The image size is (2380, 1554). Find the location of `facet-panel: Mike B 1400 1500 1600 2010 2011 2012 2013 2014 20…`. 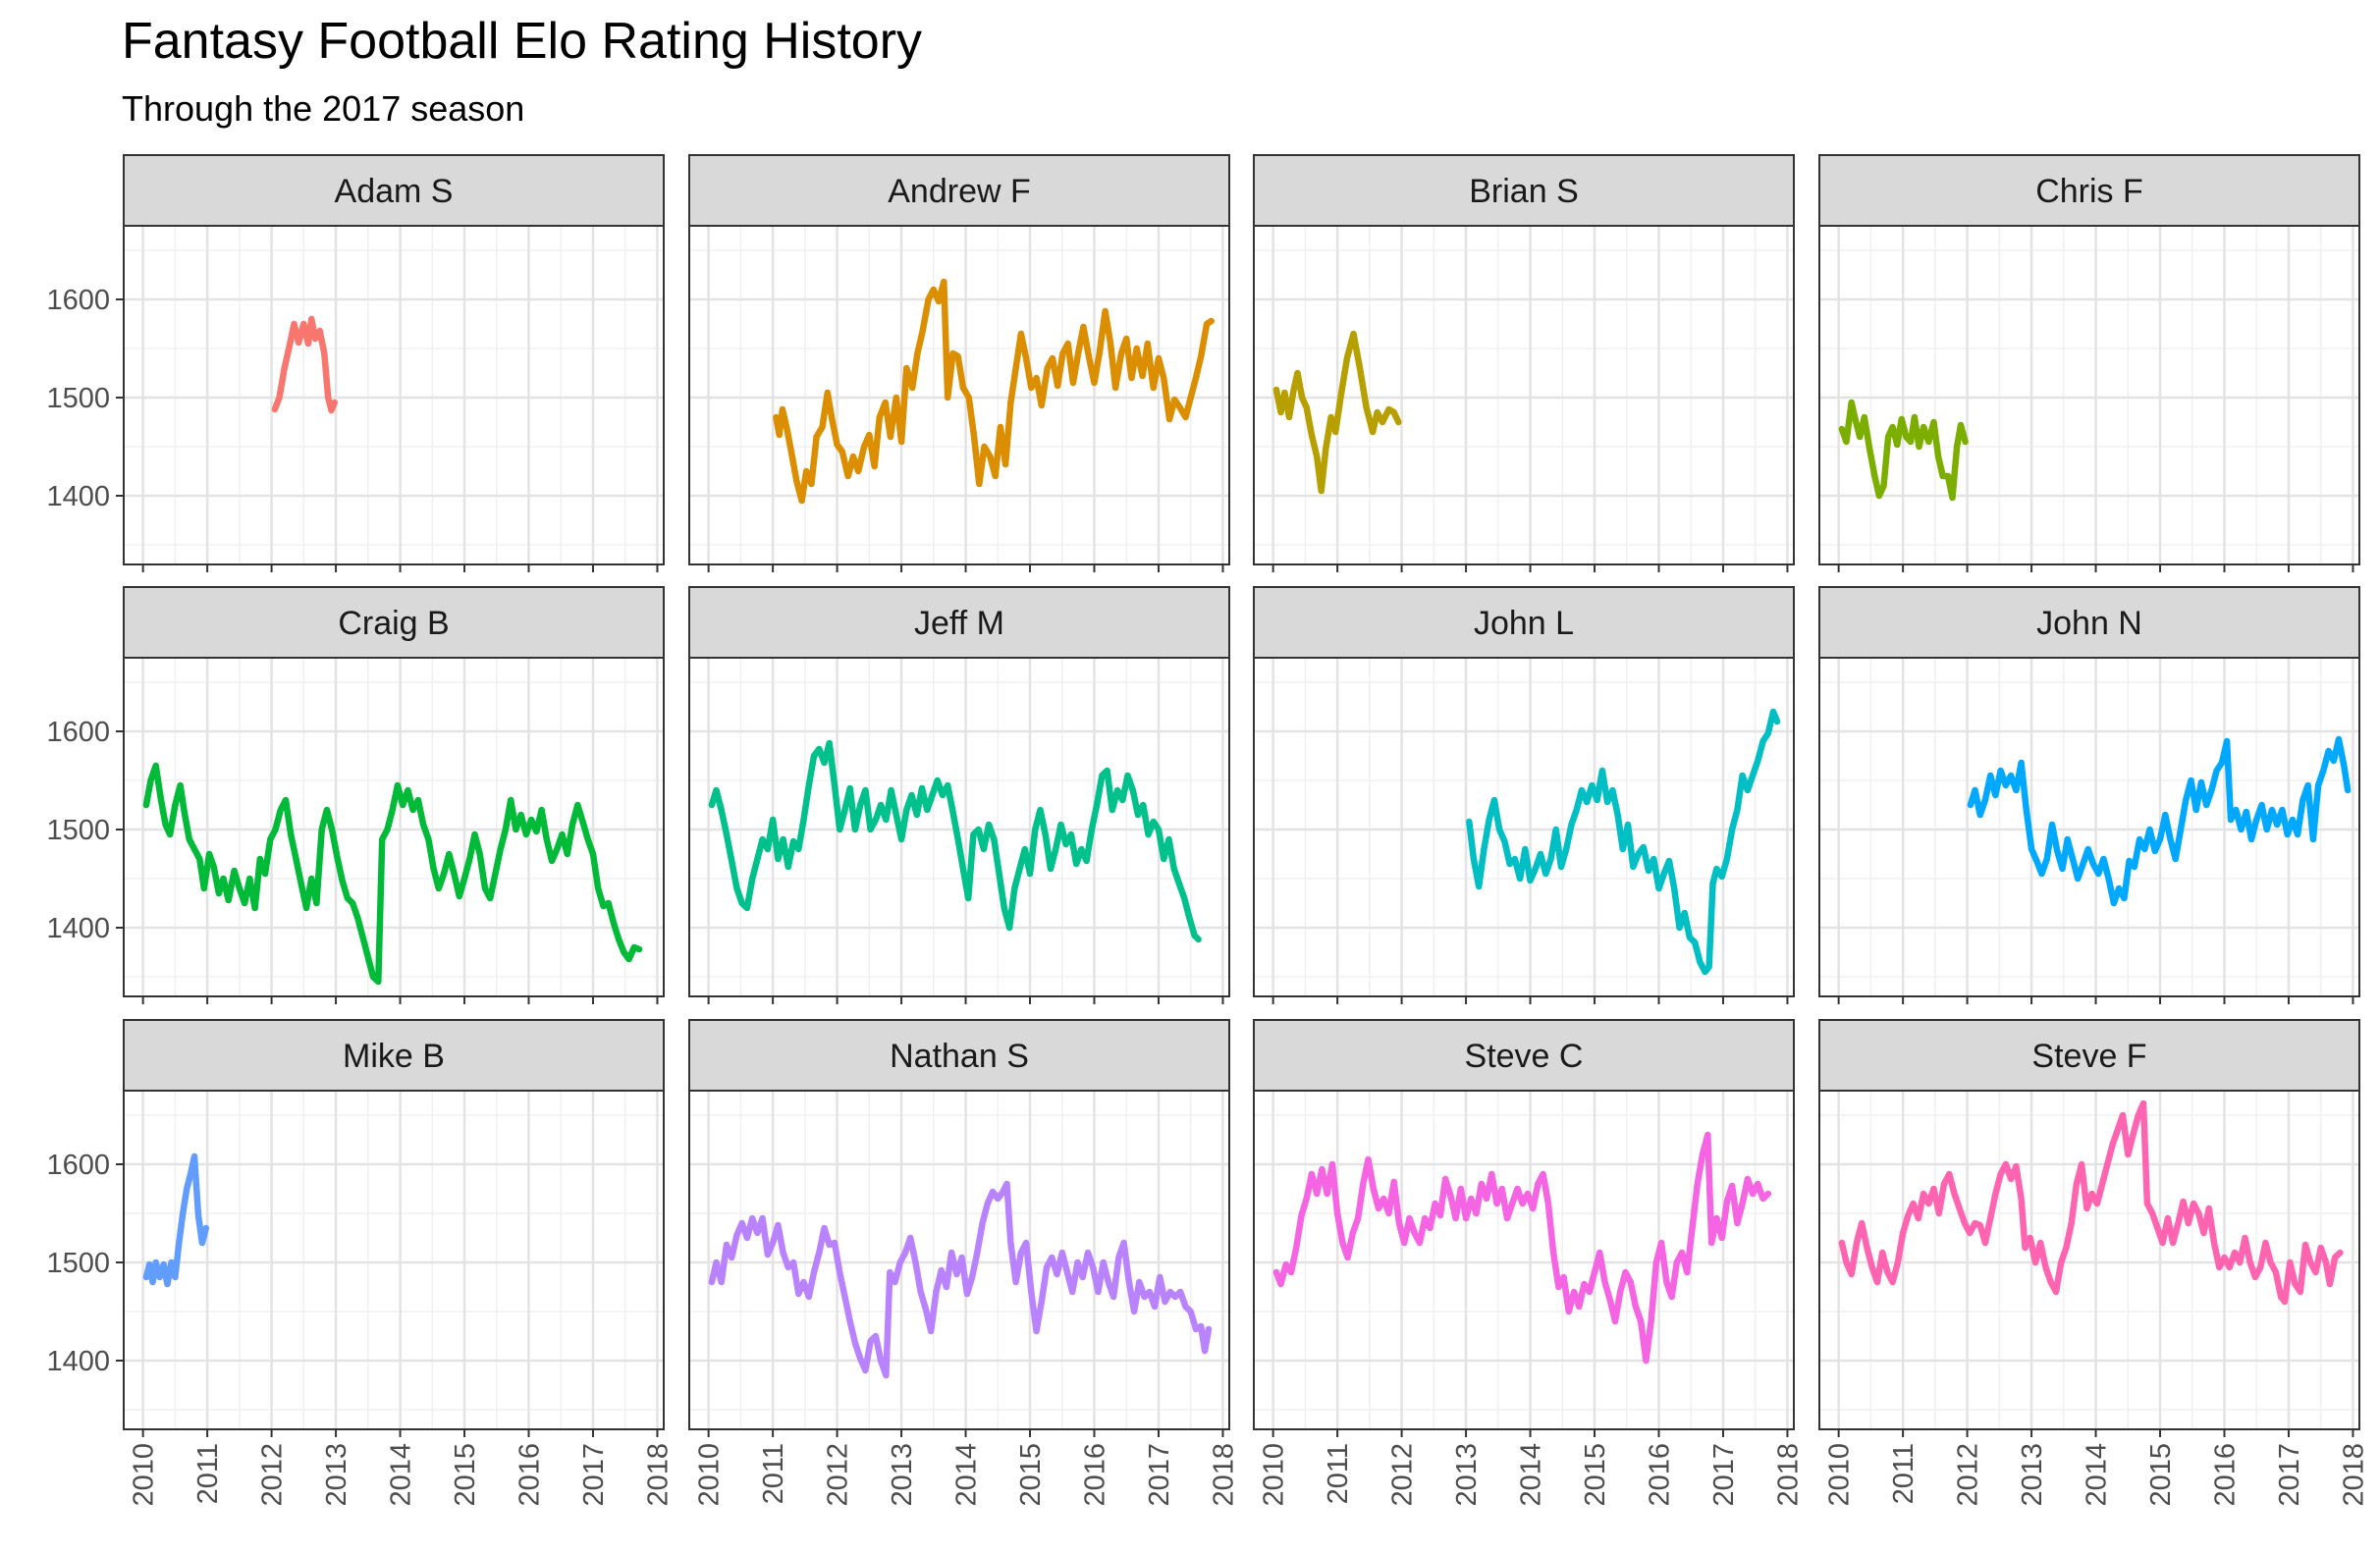

facet-panel: Mike B 1400 1500 1600 2010 2011 2012 2013 2014 20… is located at coordinates (360, 1263).